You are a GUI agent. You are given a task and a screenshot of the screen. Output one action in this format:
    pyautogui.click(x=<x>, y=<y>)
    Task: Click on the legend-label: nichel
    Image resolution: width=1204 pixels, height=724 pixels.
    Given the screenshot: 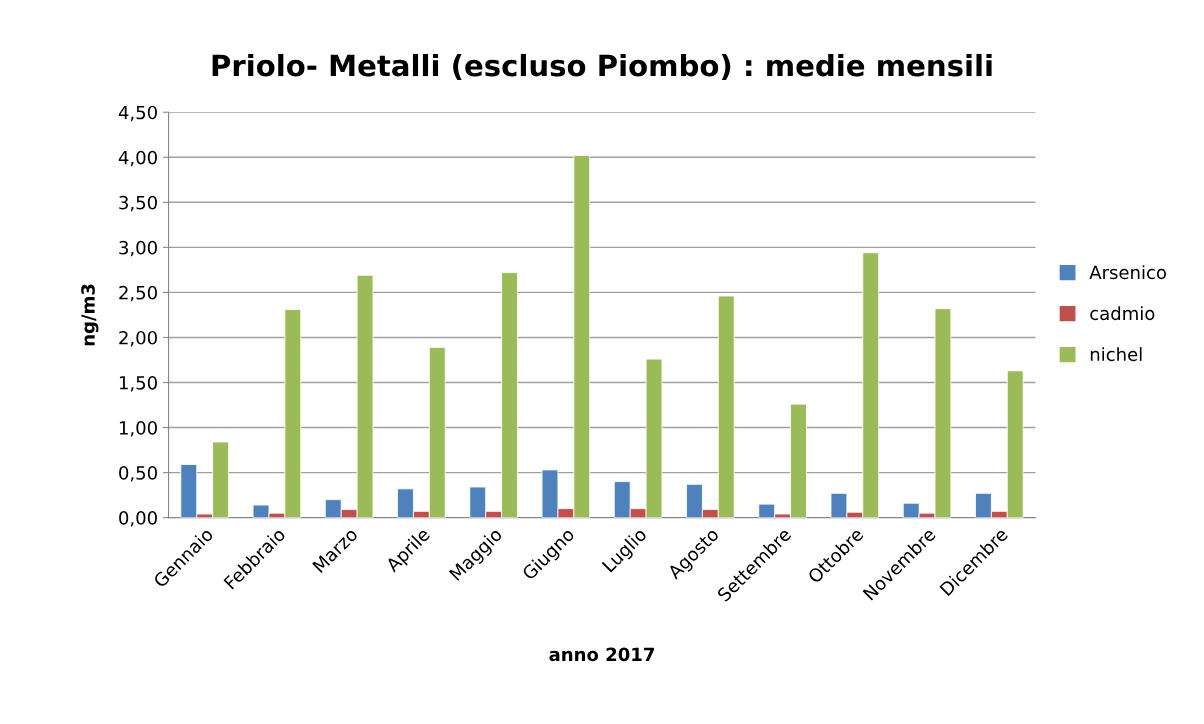 What is the action you would take?
    pyautogui.click(x=1116, y=354)
    